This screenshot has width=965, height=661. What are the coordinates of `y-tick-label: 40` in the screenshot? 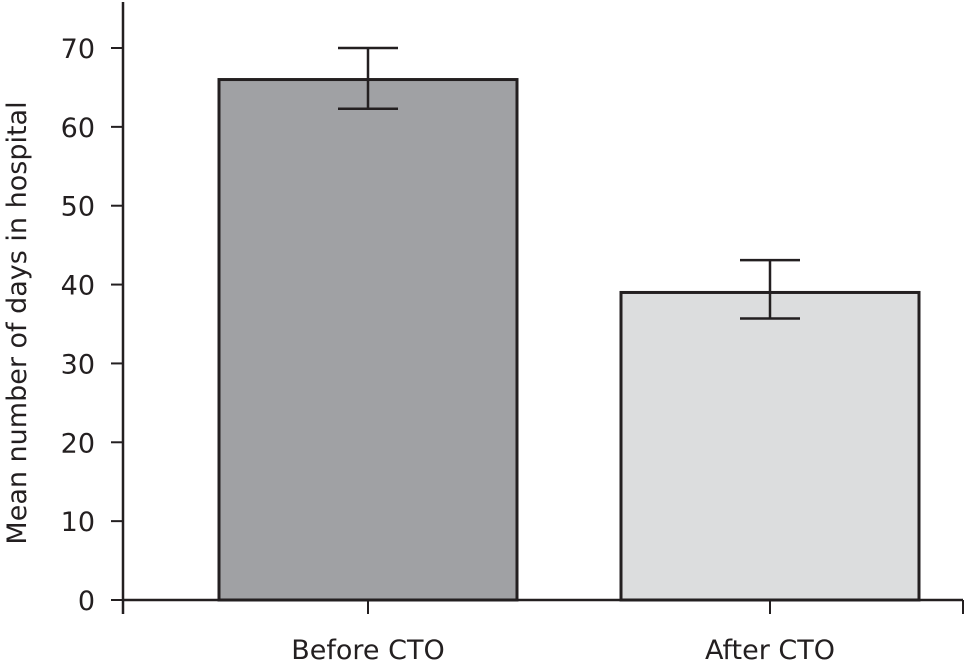 It's located at (78, 286).